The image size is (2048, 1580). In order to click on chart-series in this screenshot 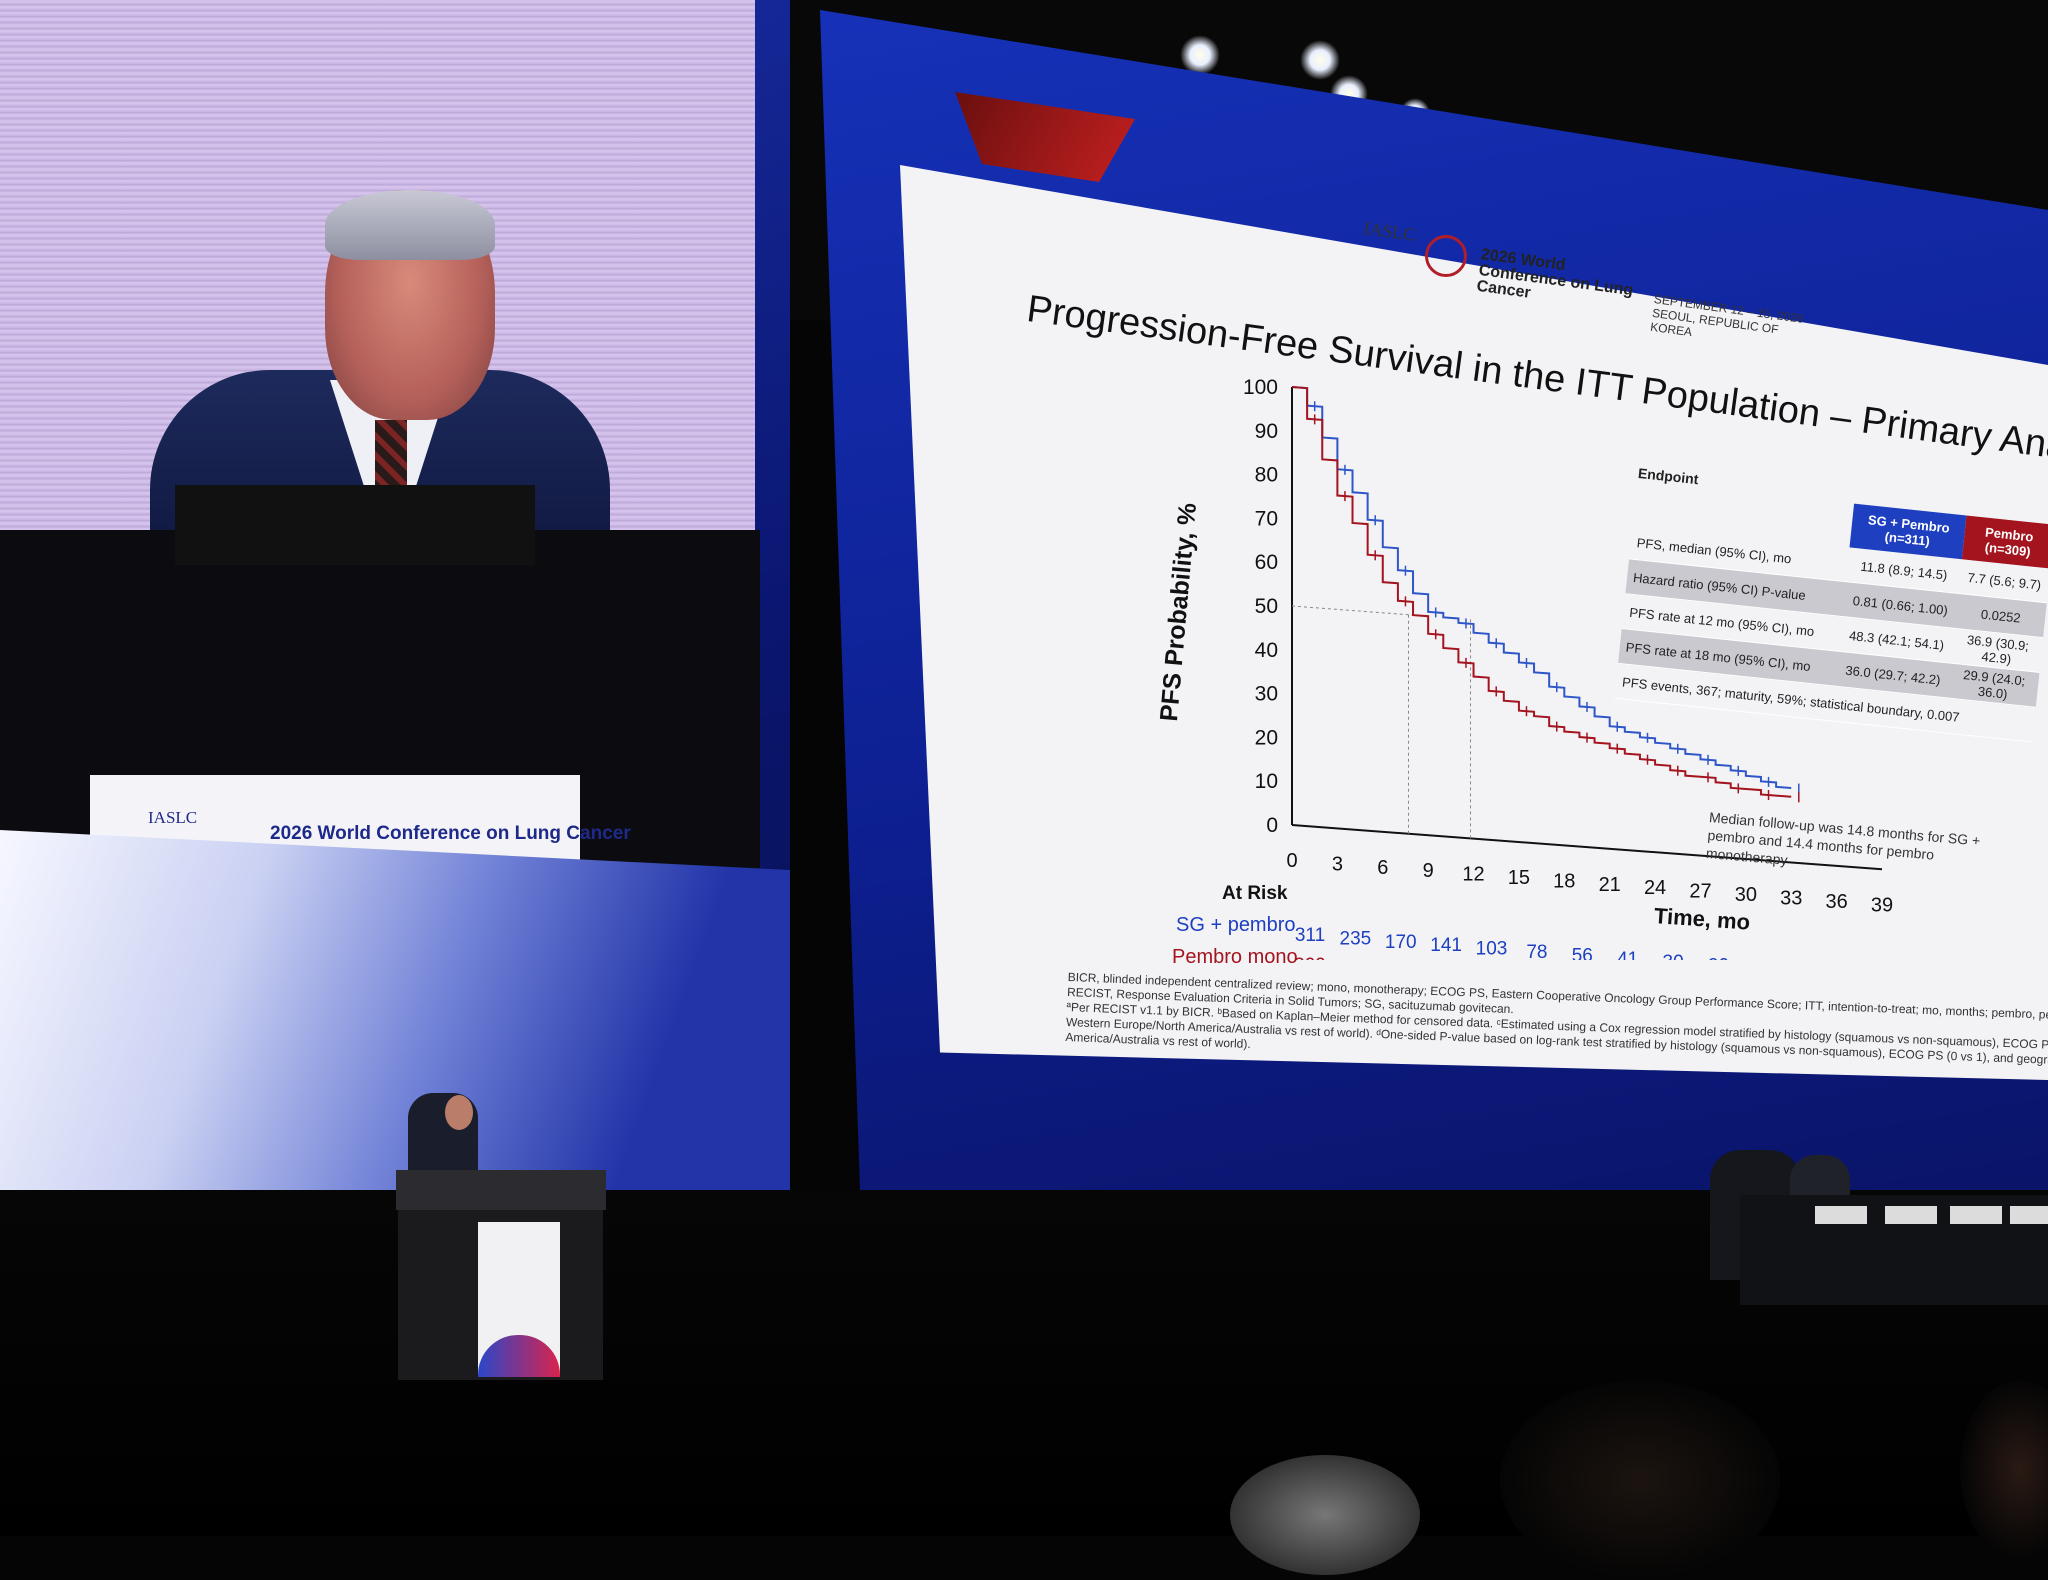, I will do `click(1545, 594)`.